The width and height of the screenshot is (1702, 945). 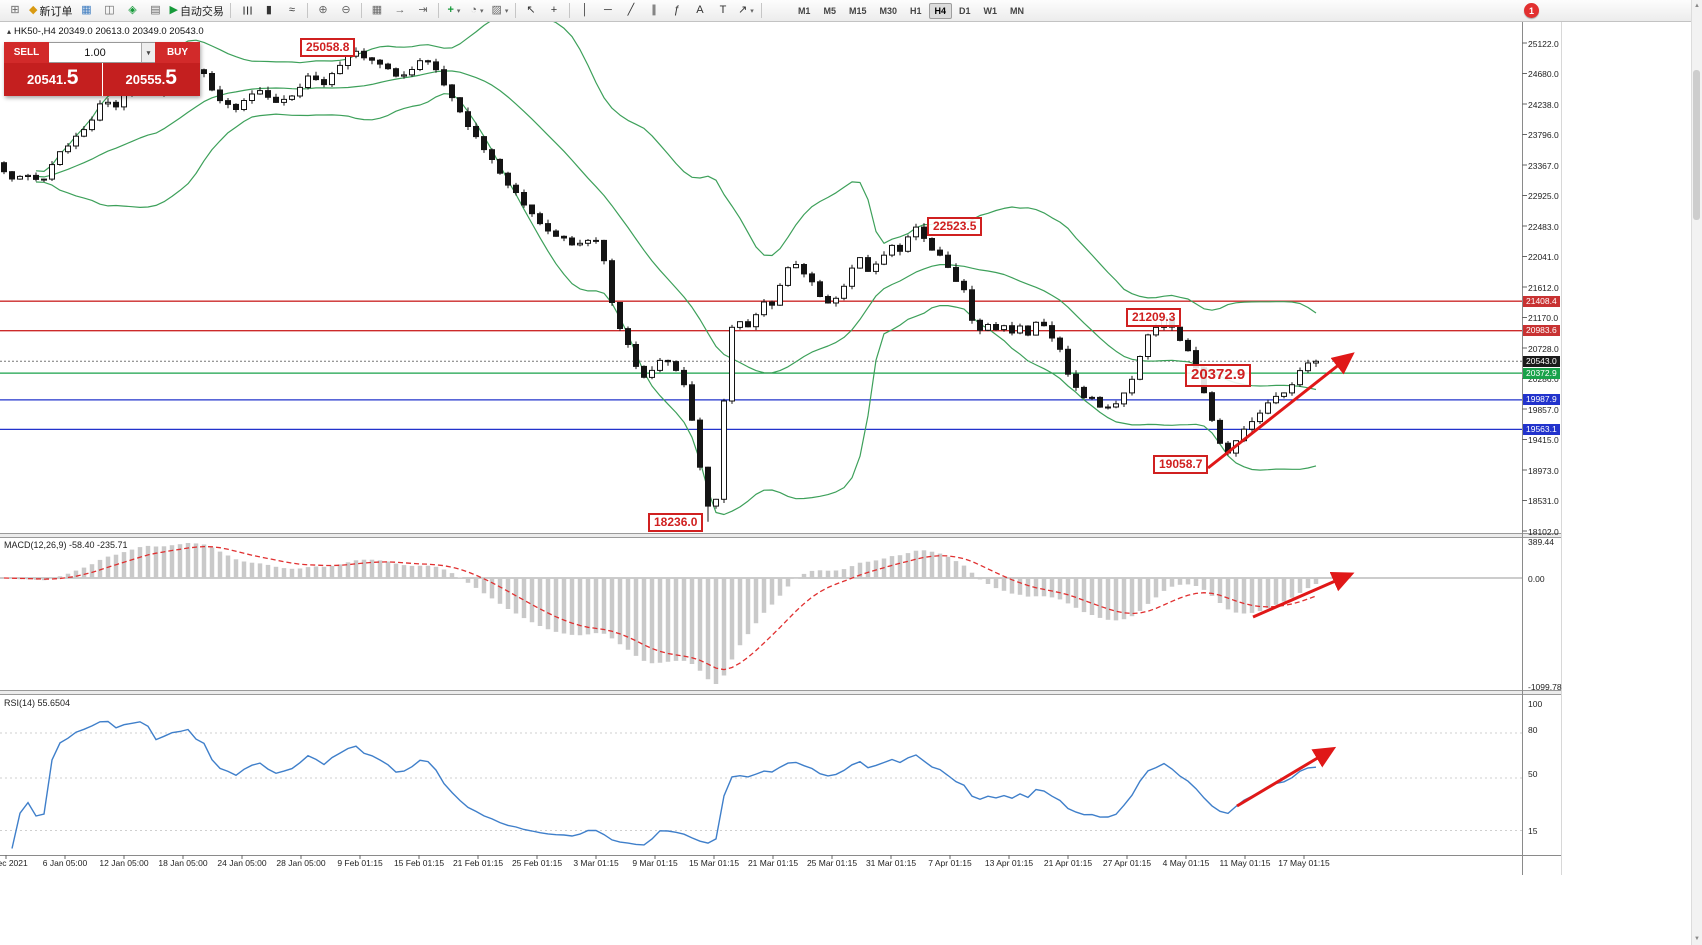 I want to click on zoom-out-button: ⊖, so click(x=346, y=11).